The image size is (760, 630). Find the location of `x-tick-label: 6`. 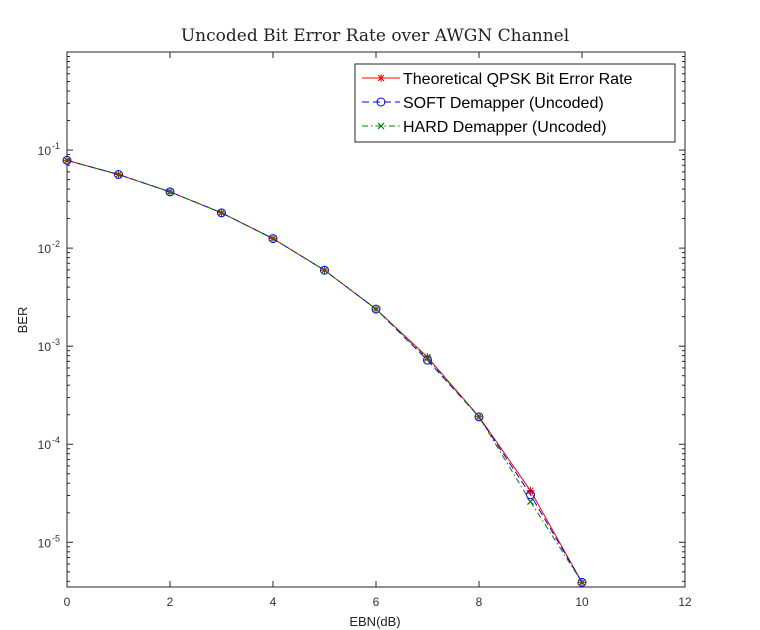

x-tick-label: 6 is located at coordinates (376, 602).